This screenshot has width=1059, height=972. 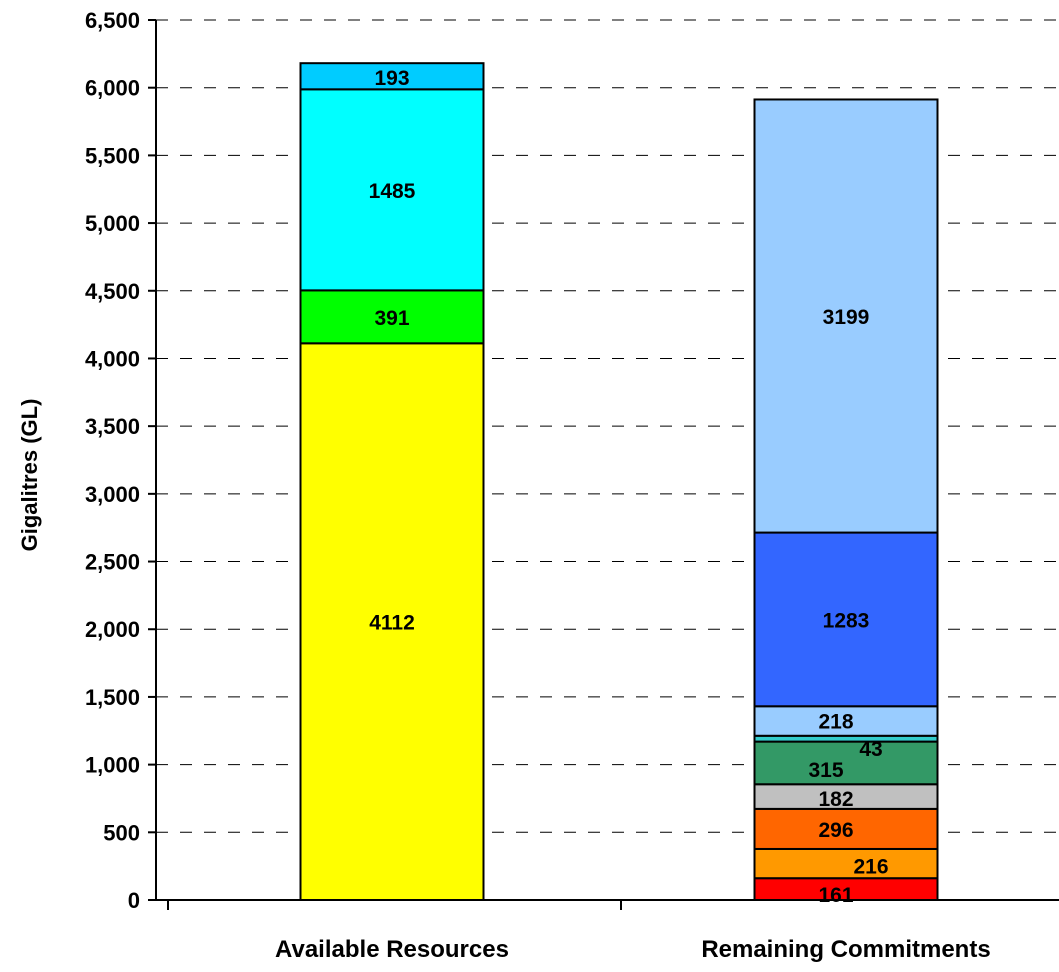 What do you see at coordinates (845, 949) in the screenshot?
I see `x-category-label: Remaining Commitments` at bounding box center [845, 949].